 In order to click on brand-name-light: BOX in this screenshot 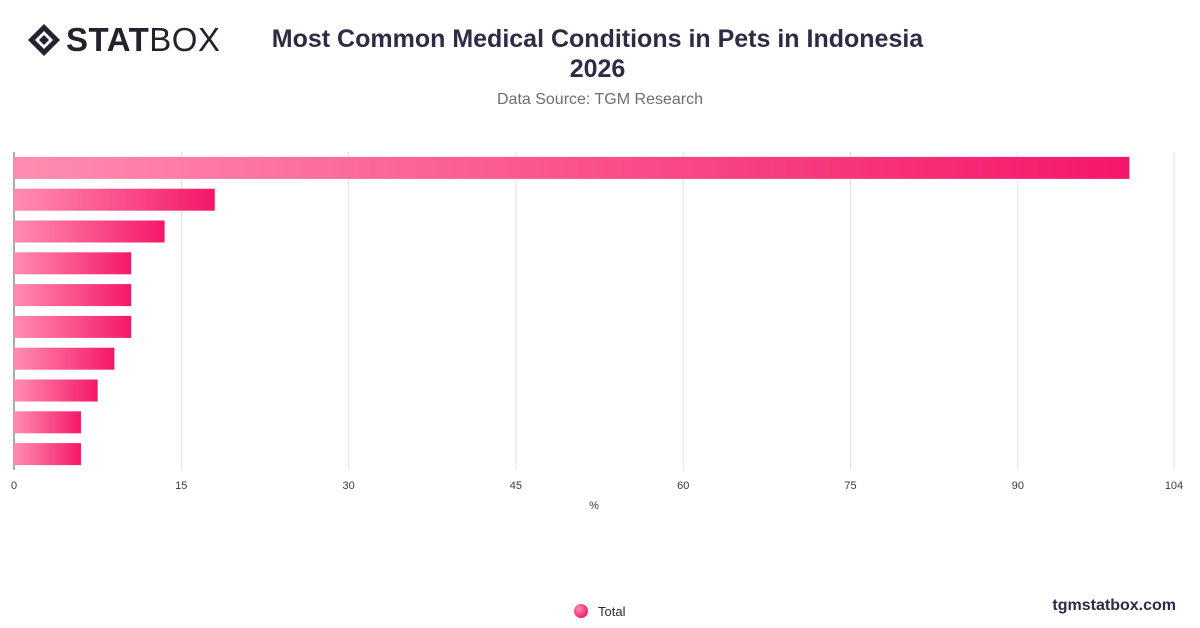, I will do `click(185, 39)`.